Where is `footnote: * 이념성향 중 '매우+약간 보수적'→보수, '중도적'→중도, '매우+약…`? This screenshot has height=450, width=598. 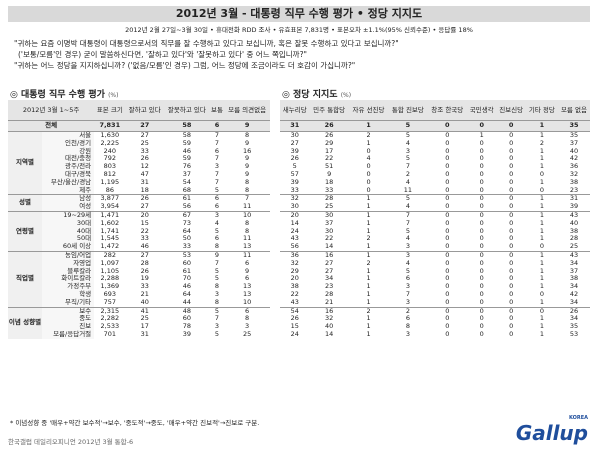 footnote: * 이념성향 중 '매우+약간 보수적'→보수, '중도적'→중도, '매우+약… is located at coordinates (135, 423).